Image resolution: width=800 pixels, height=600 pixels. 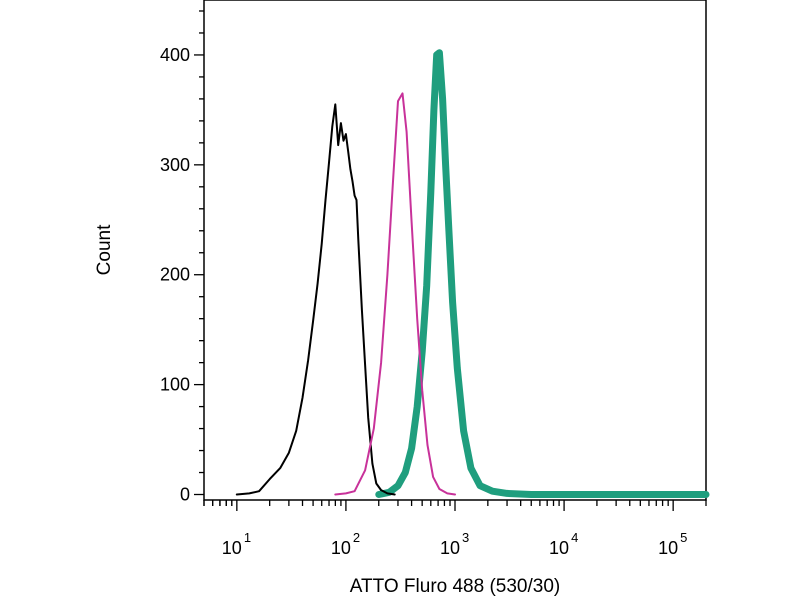 What do you see at coordinates (175, 55) in the screenshot?
I see `y-tick-label: 400` at bounding box center [175, 55].